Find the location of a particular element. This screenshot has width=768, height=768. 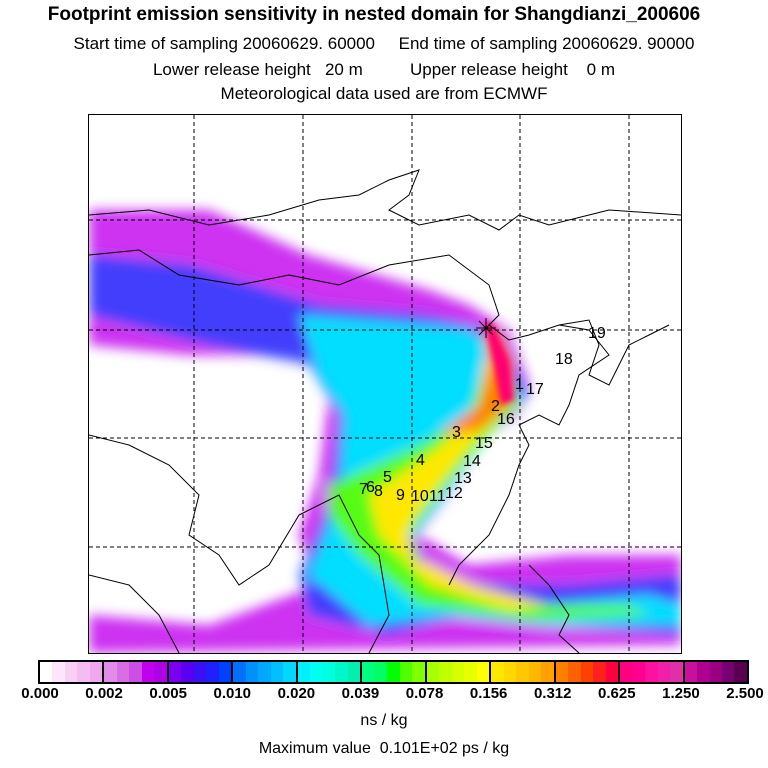

colorbar-tick-label: 2.500 is located at coordinates (745, 693).